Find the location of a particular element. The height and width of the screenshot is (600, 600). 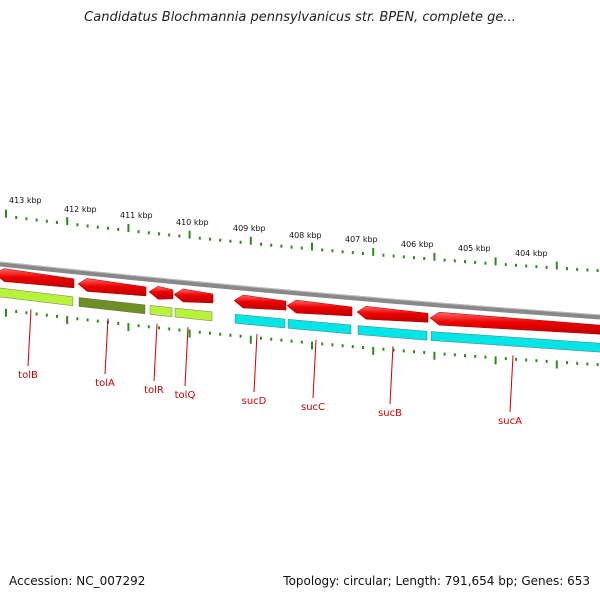

gene-label-tolA: tolA is located at coordinates (105, 383).